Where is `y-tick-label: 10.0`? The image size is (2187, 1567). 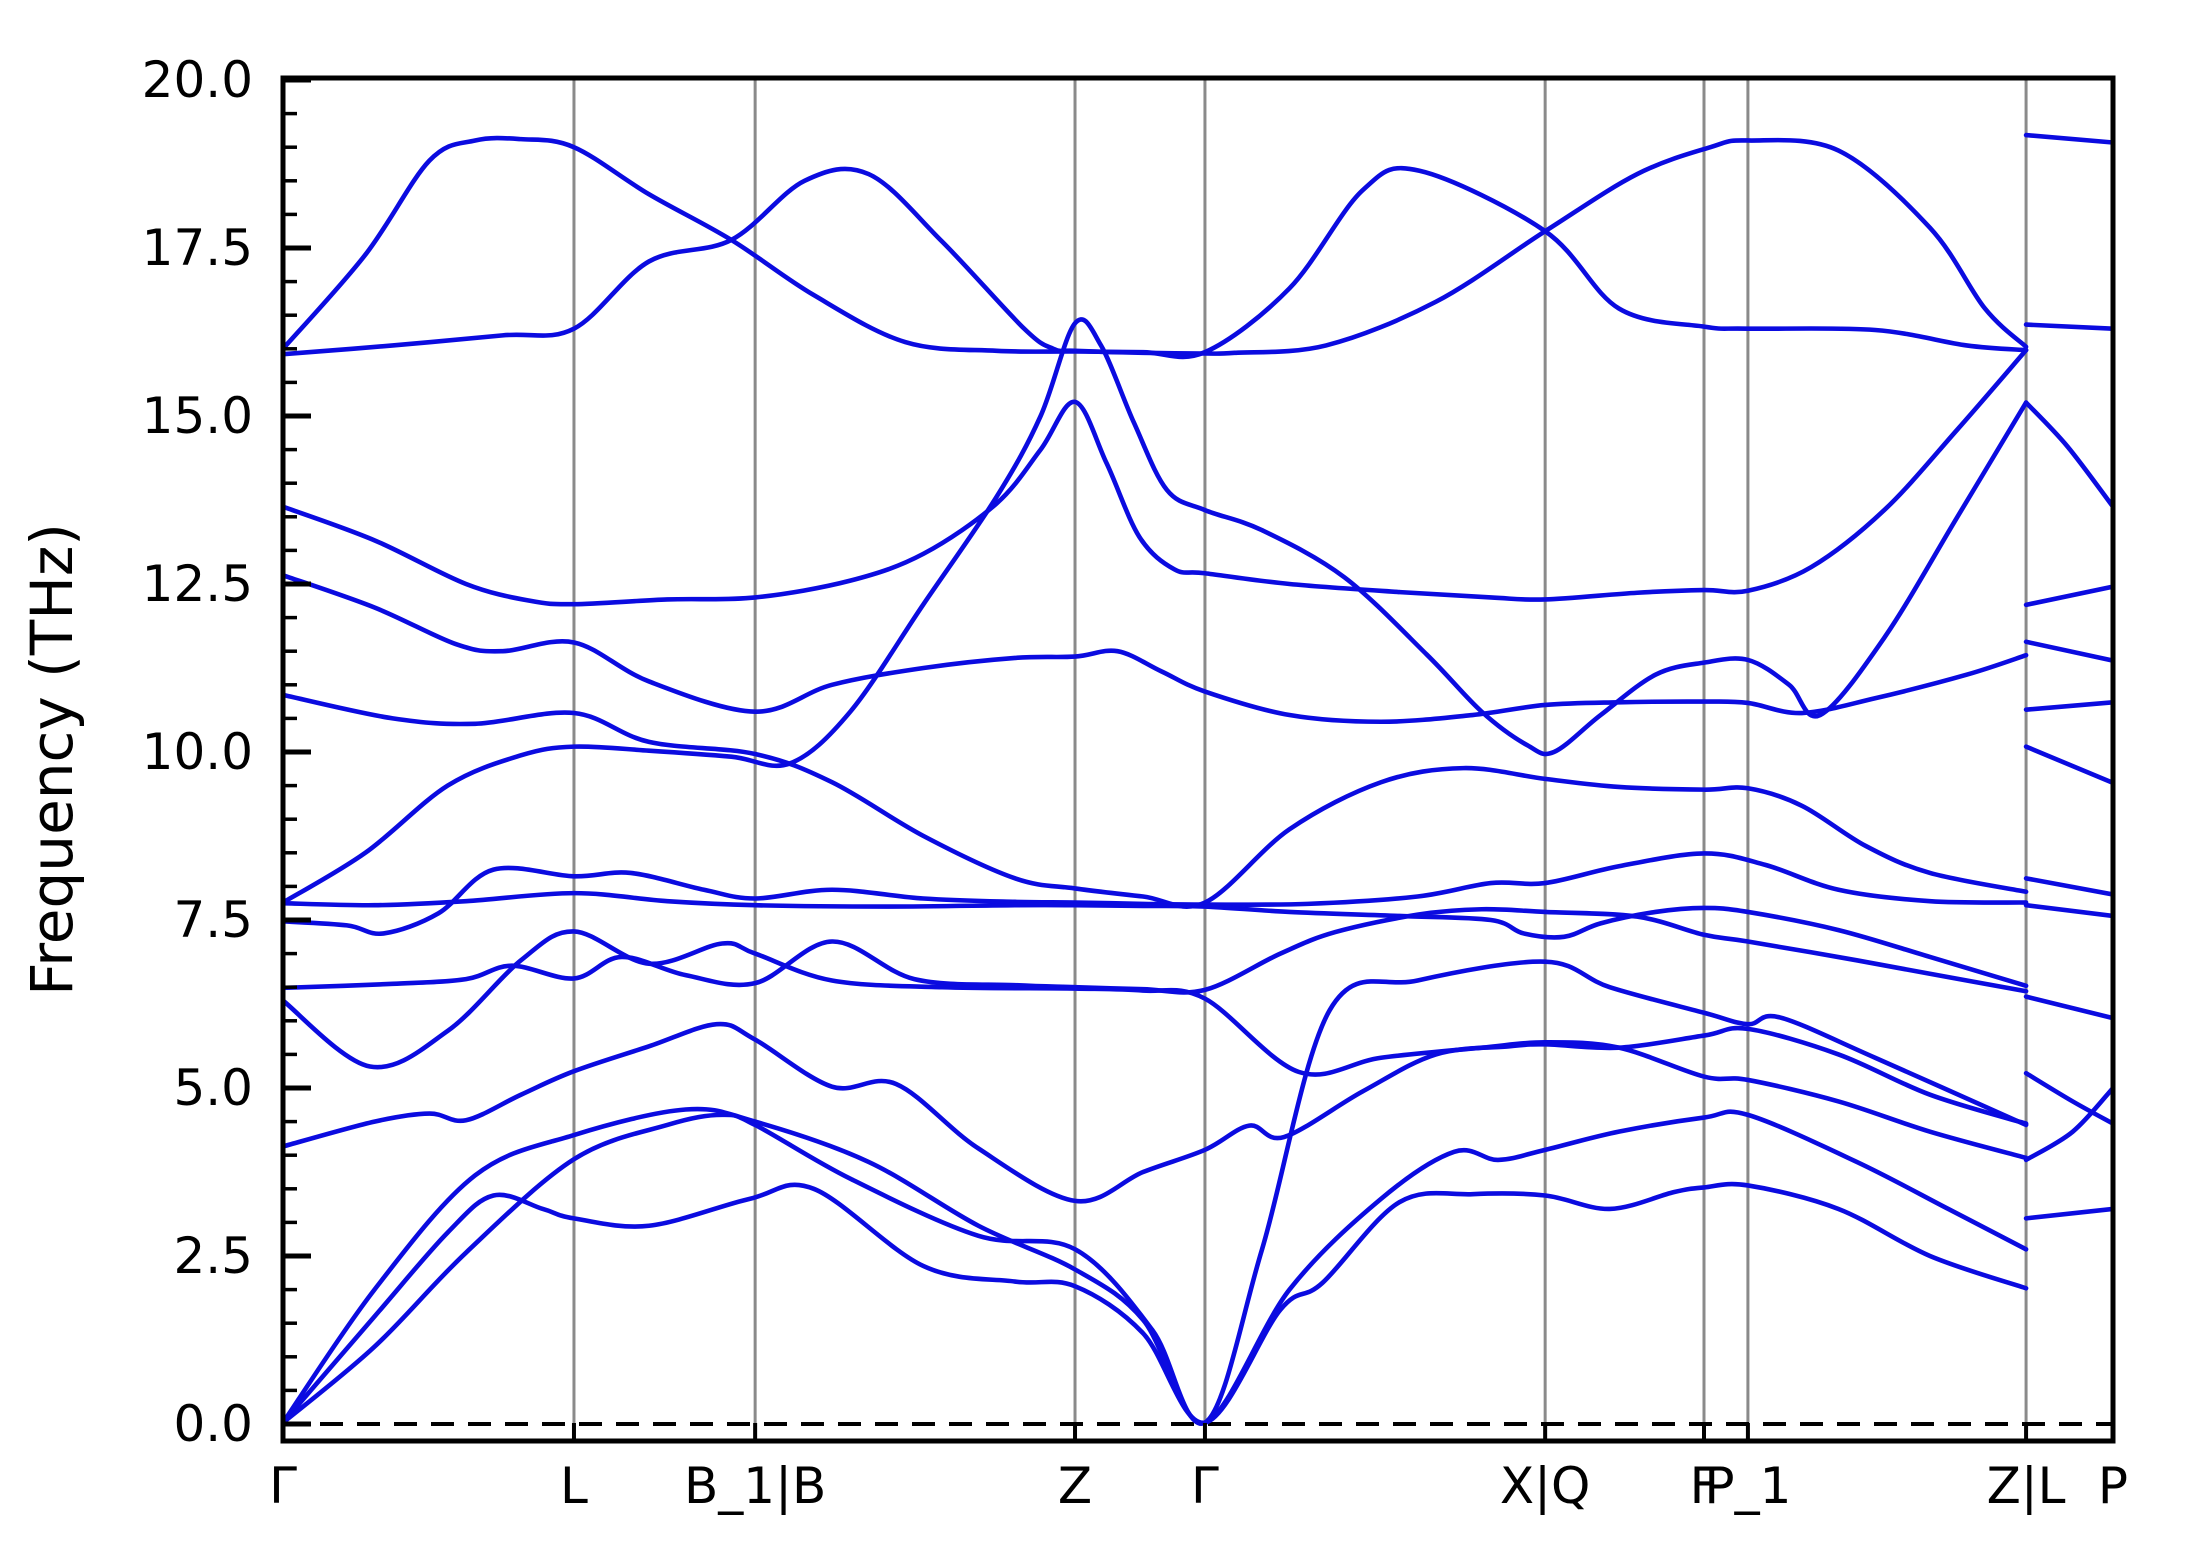 y-tick-label: 10.0 is located at coordinates (197, 752).